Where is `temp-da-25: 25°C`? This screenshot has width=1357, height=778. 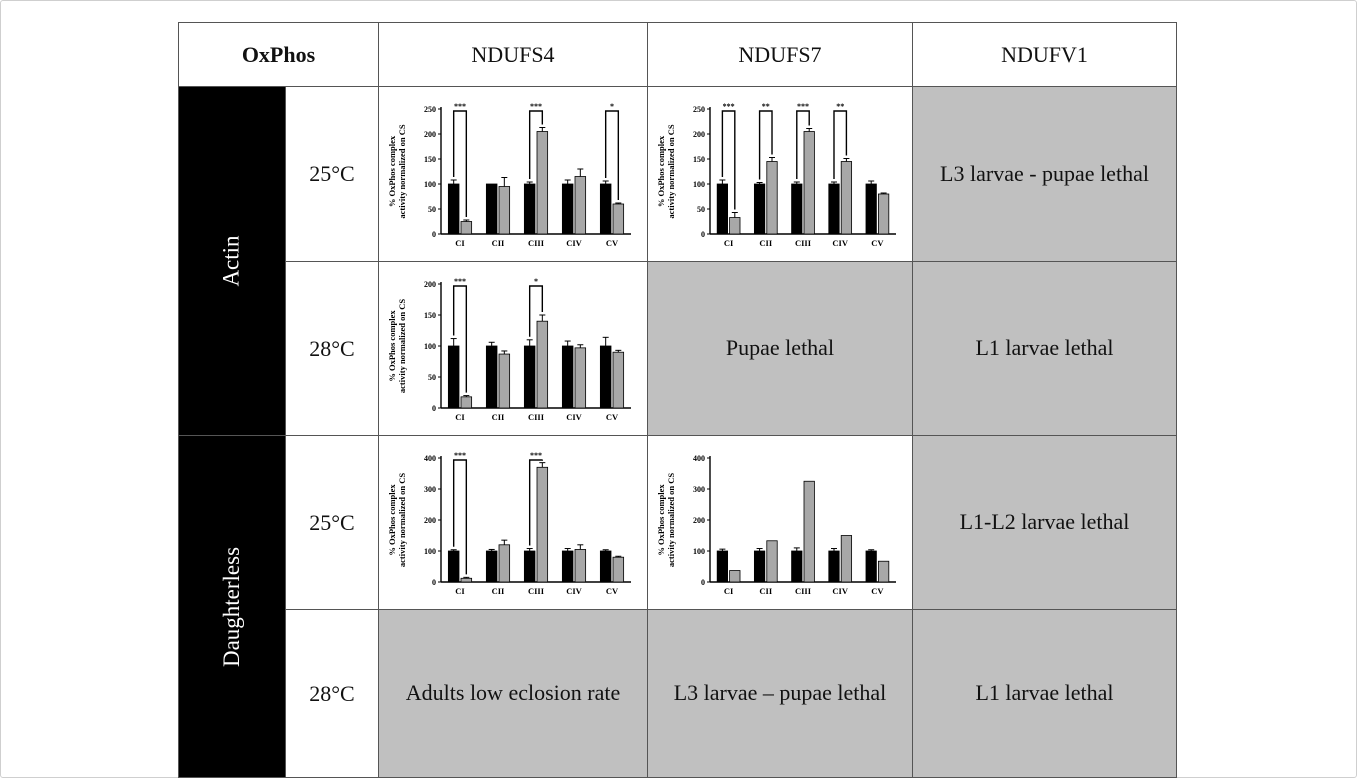
temp-da-25: 25°C is located at coordinates (332, 522).